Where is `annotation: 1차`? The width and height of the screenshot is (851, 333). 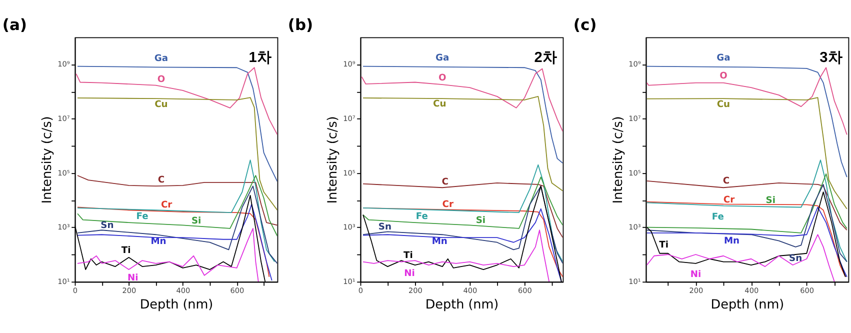
annotation: 1차 is located at coordinates (260, 58).